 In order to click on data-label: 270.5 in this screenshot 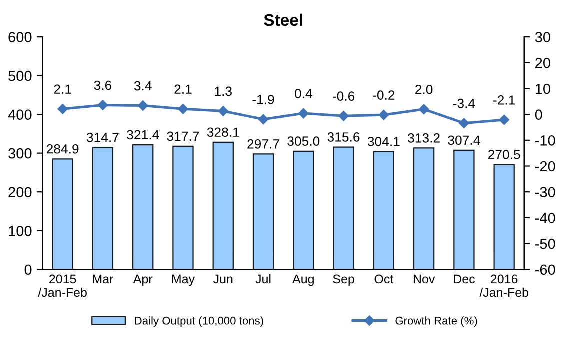, I will do `click(504, 155)`.